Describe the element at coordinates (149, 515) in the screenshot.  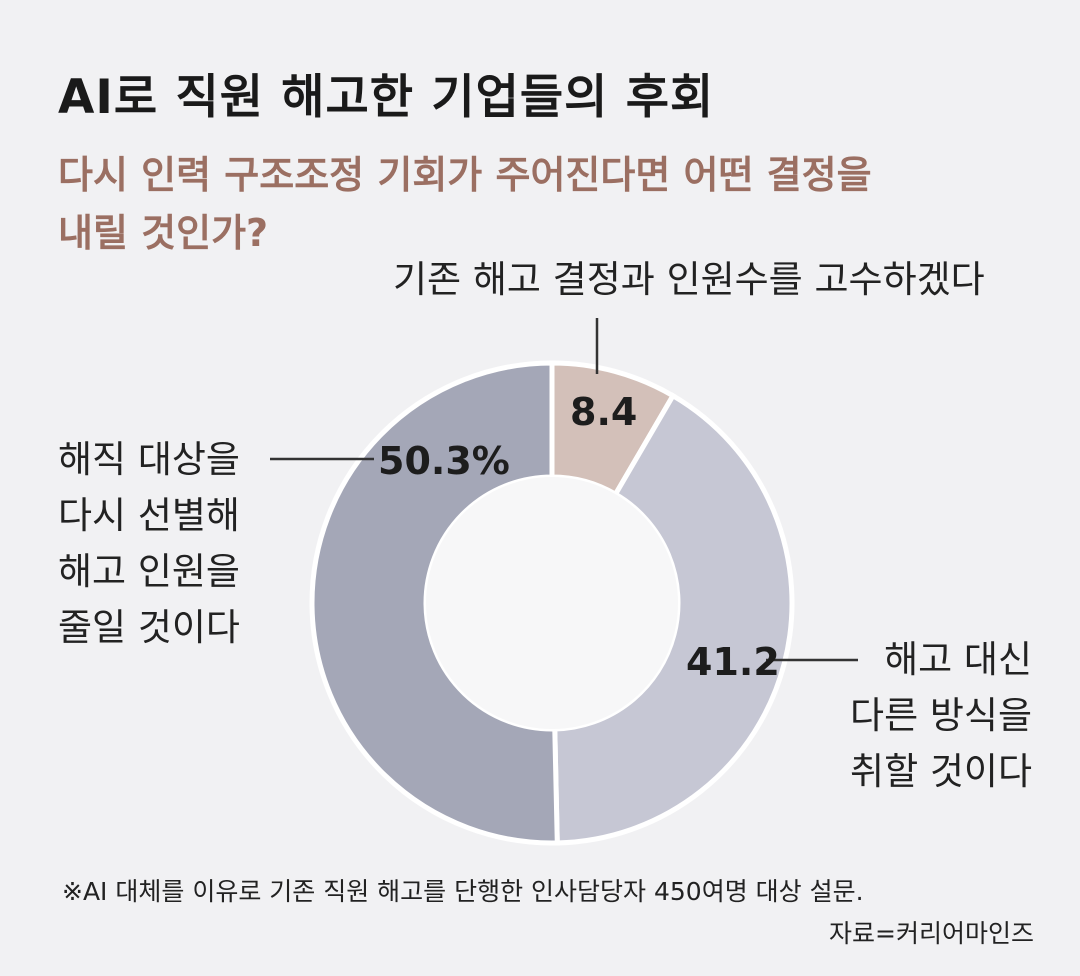
I see `category-label-reselect-line-2: 다시 선별해` at that location.